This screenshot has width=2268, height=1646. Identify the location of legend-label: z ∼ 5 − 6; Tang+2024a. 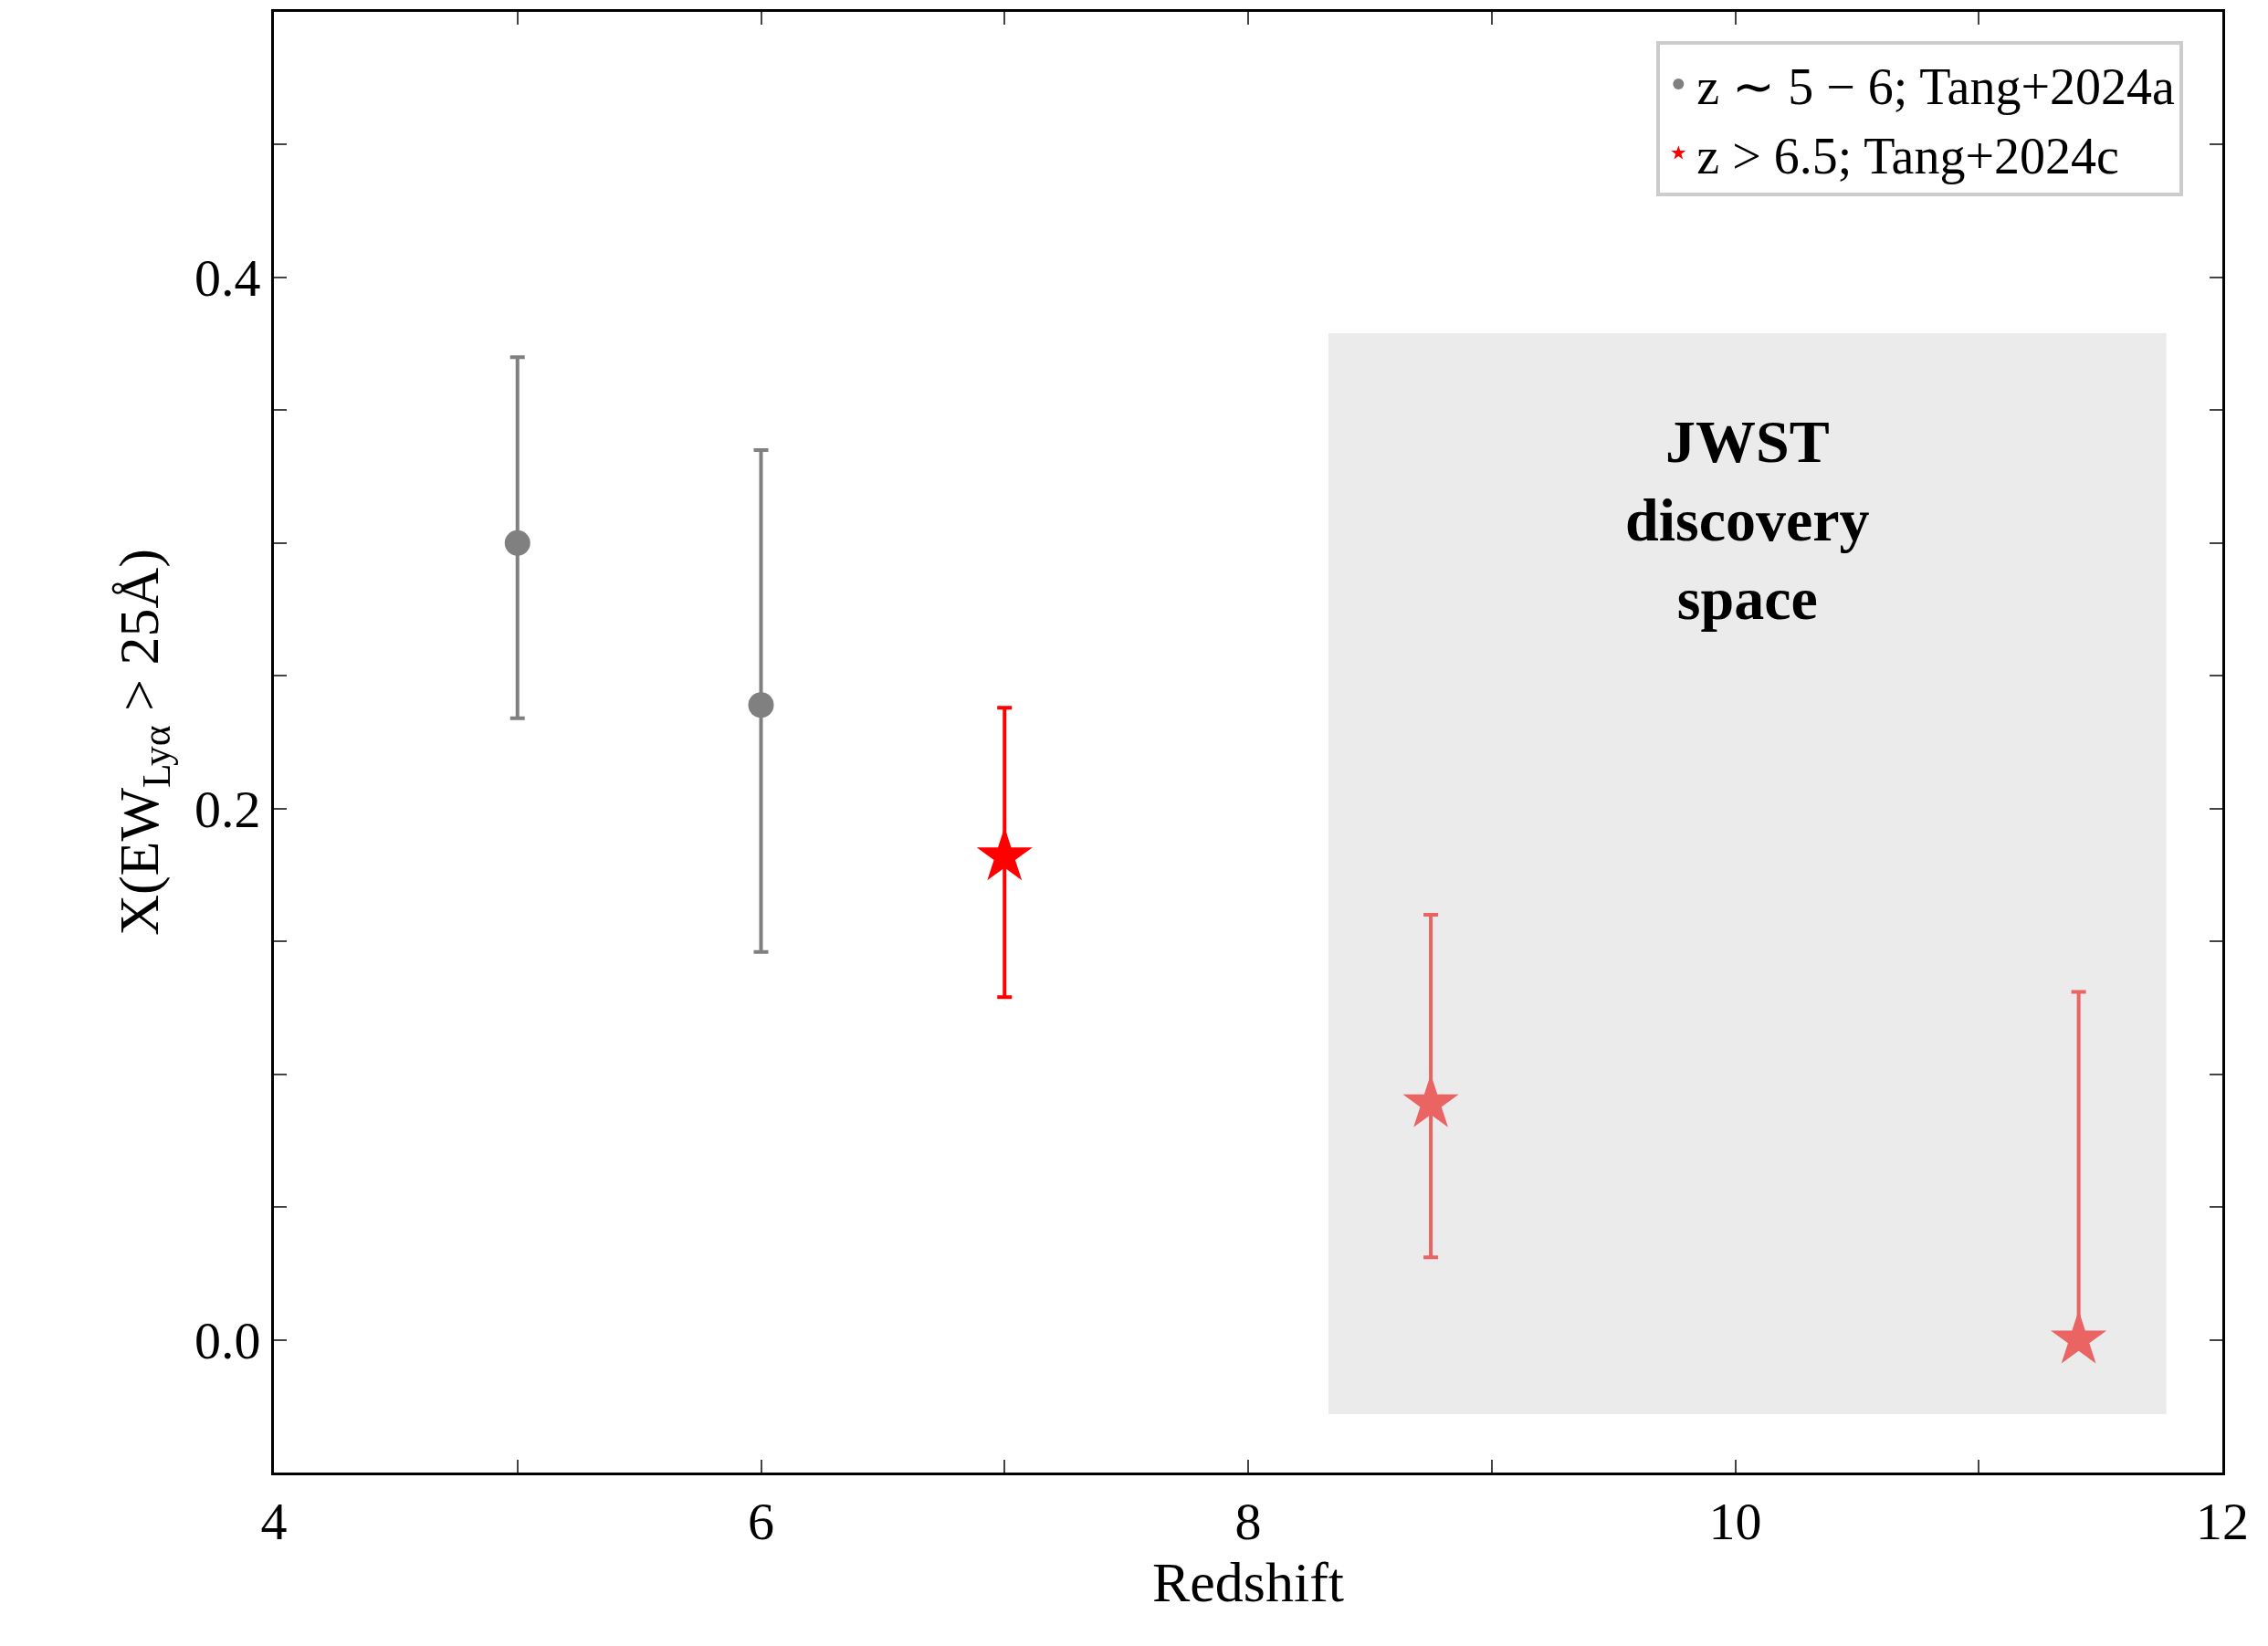
(1936, 86).